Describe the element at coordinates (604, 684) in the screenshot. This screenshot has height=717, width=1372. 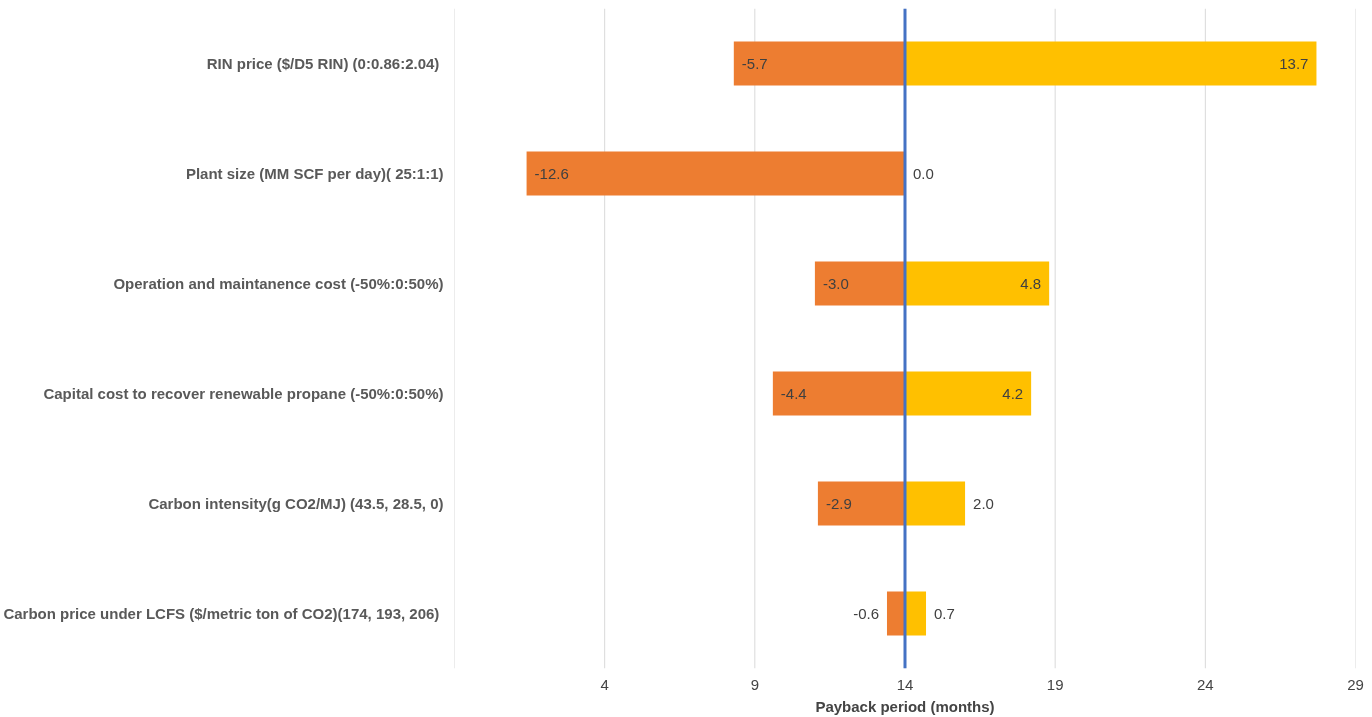
I see `x-tick-label: 4` at that location.